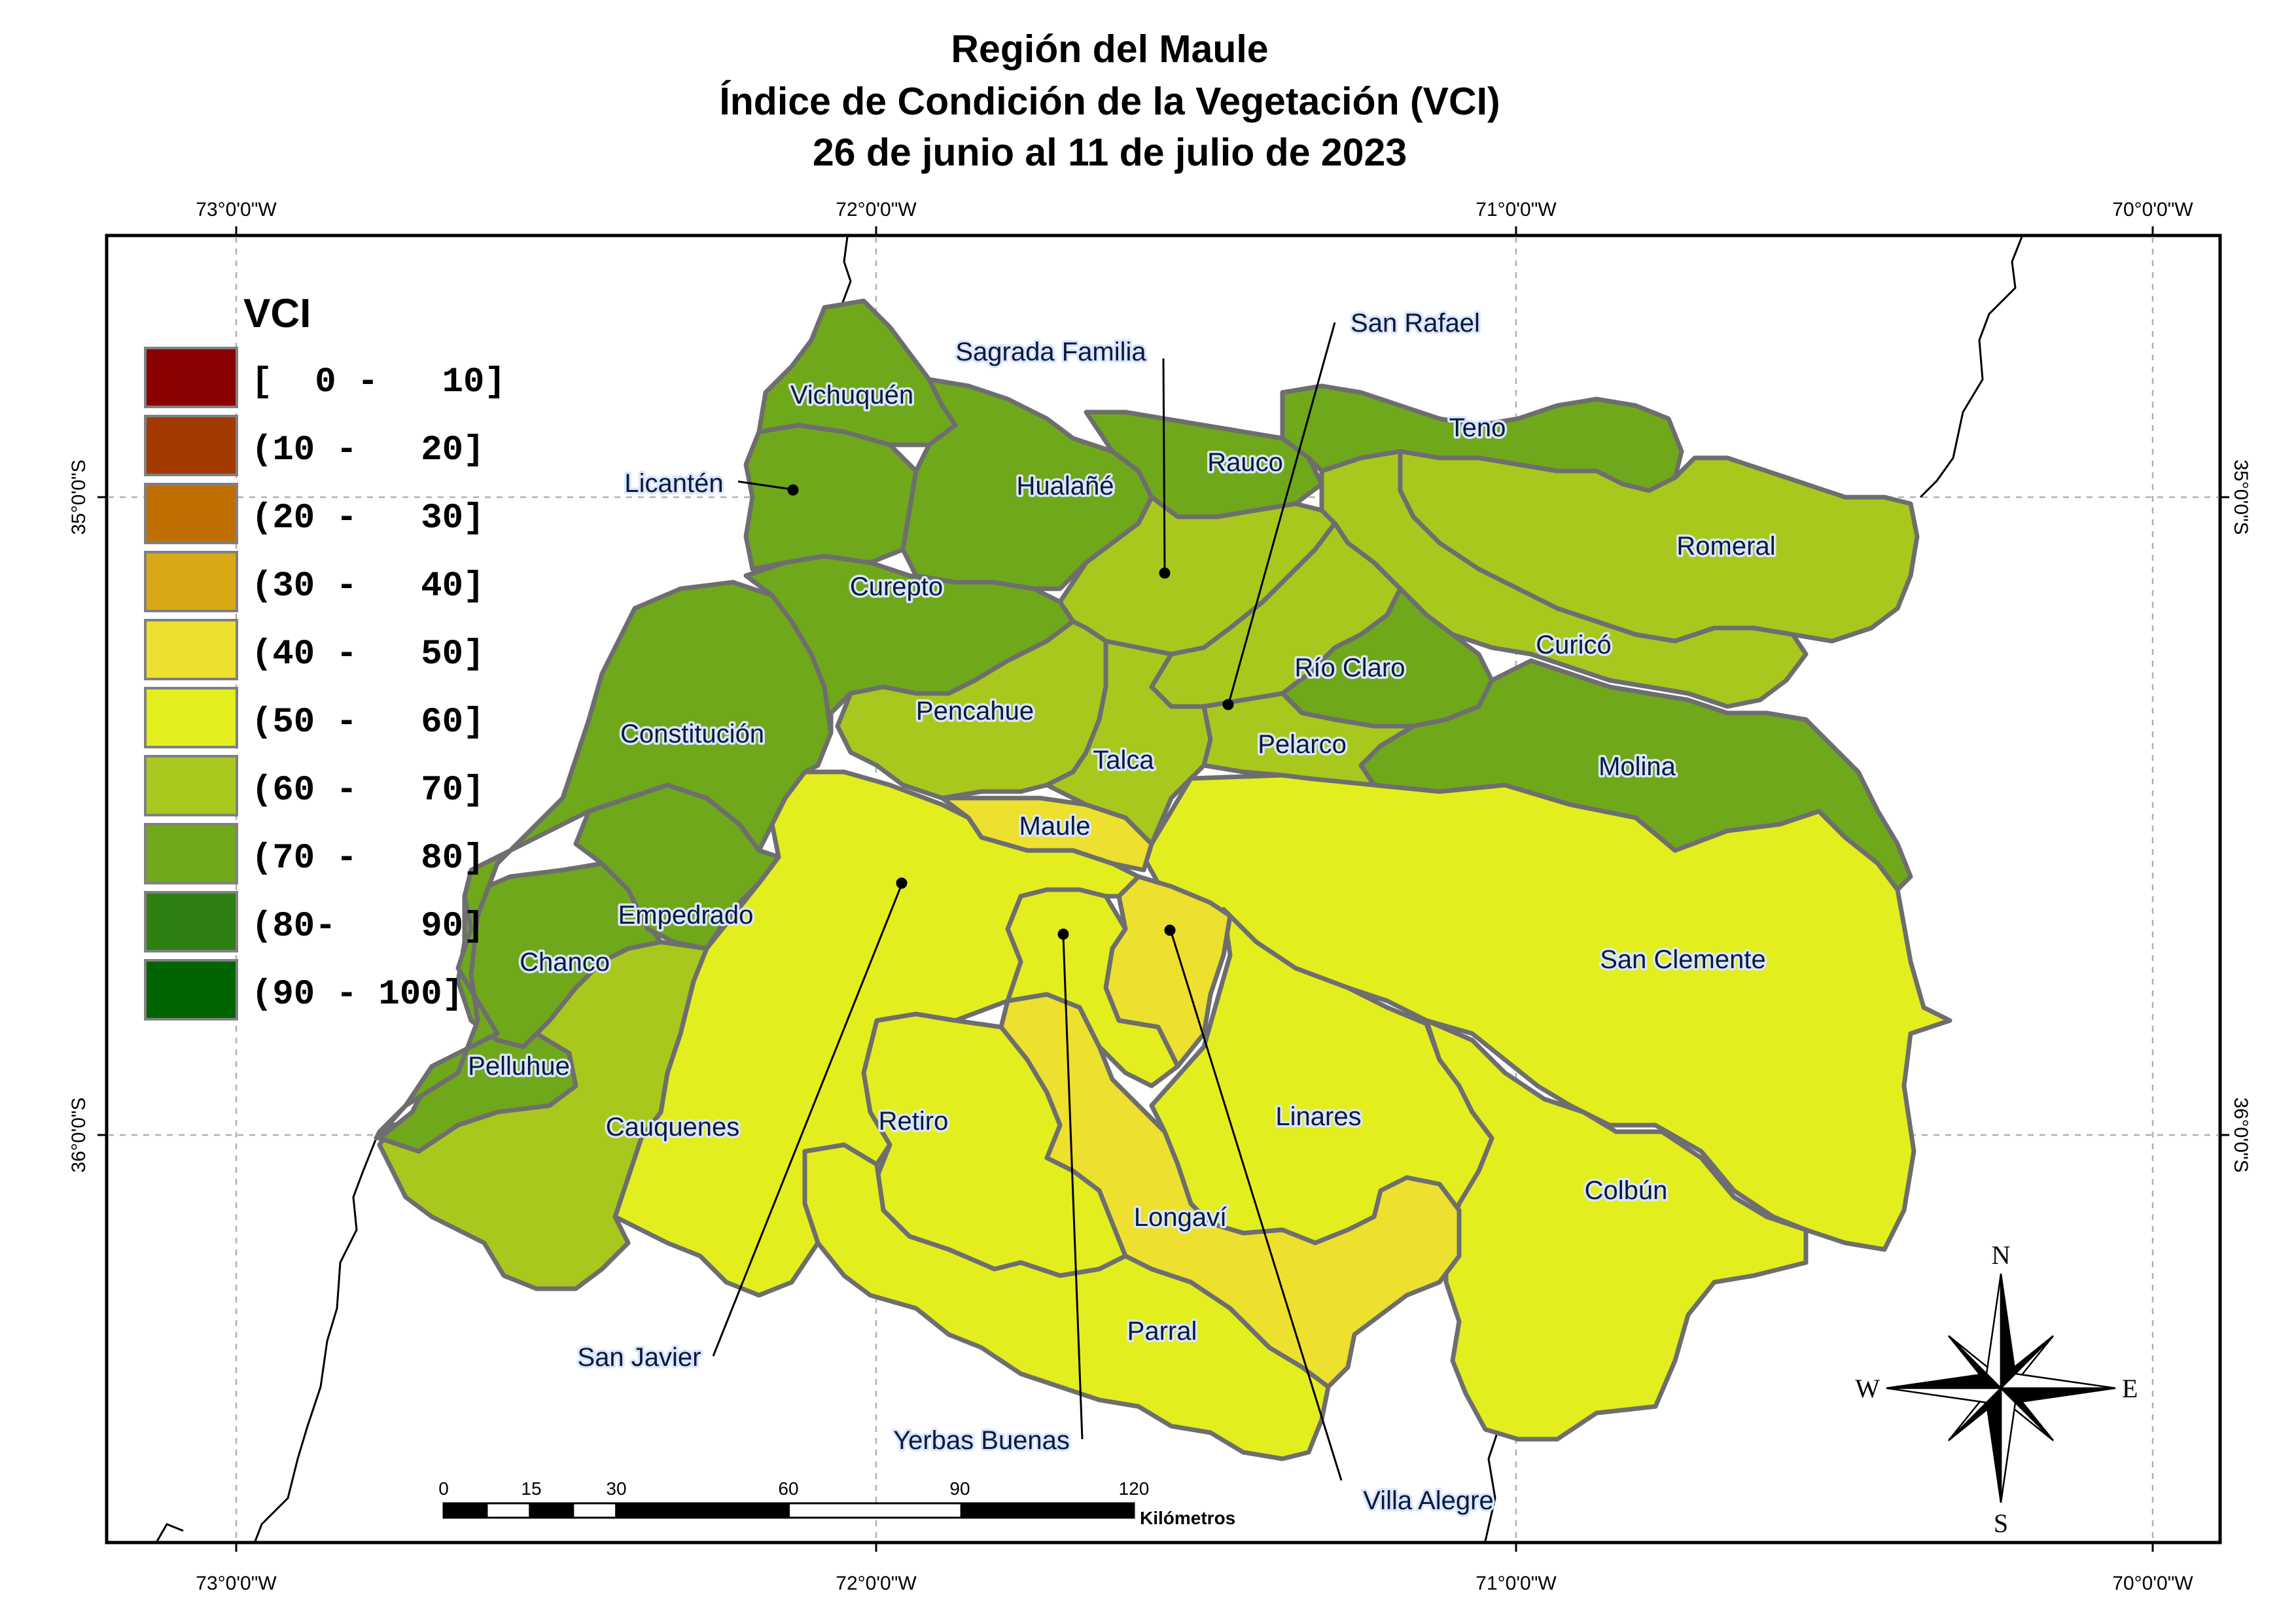 The width and height of the screenshot is (2296, 1623). Describe the element at coordinates (559, 955) in the screenshot. I see `comuna-chanco` at that location.